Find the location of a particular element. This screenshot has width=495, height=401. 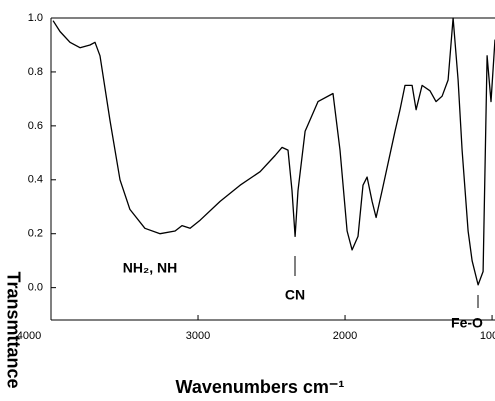

x-axis-title: Wavenumbers cm⁻¹ is located at coordinates (260, 387).